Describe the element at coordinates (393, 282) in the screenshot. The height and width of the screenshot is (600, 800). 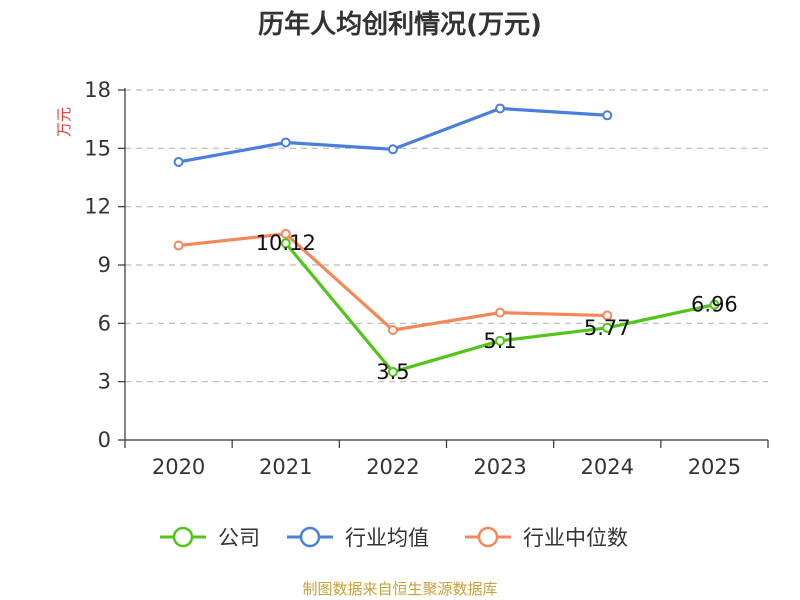
I see `series-line` at that location.